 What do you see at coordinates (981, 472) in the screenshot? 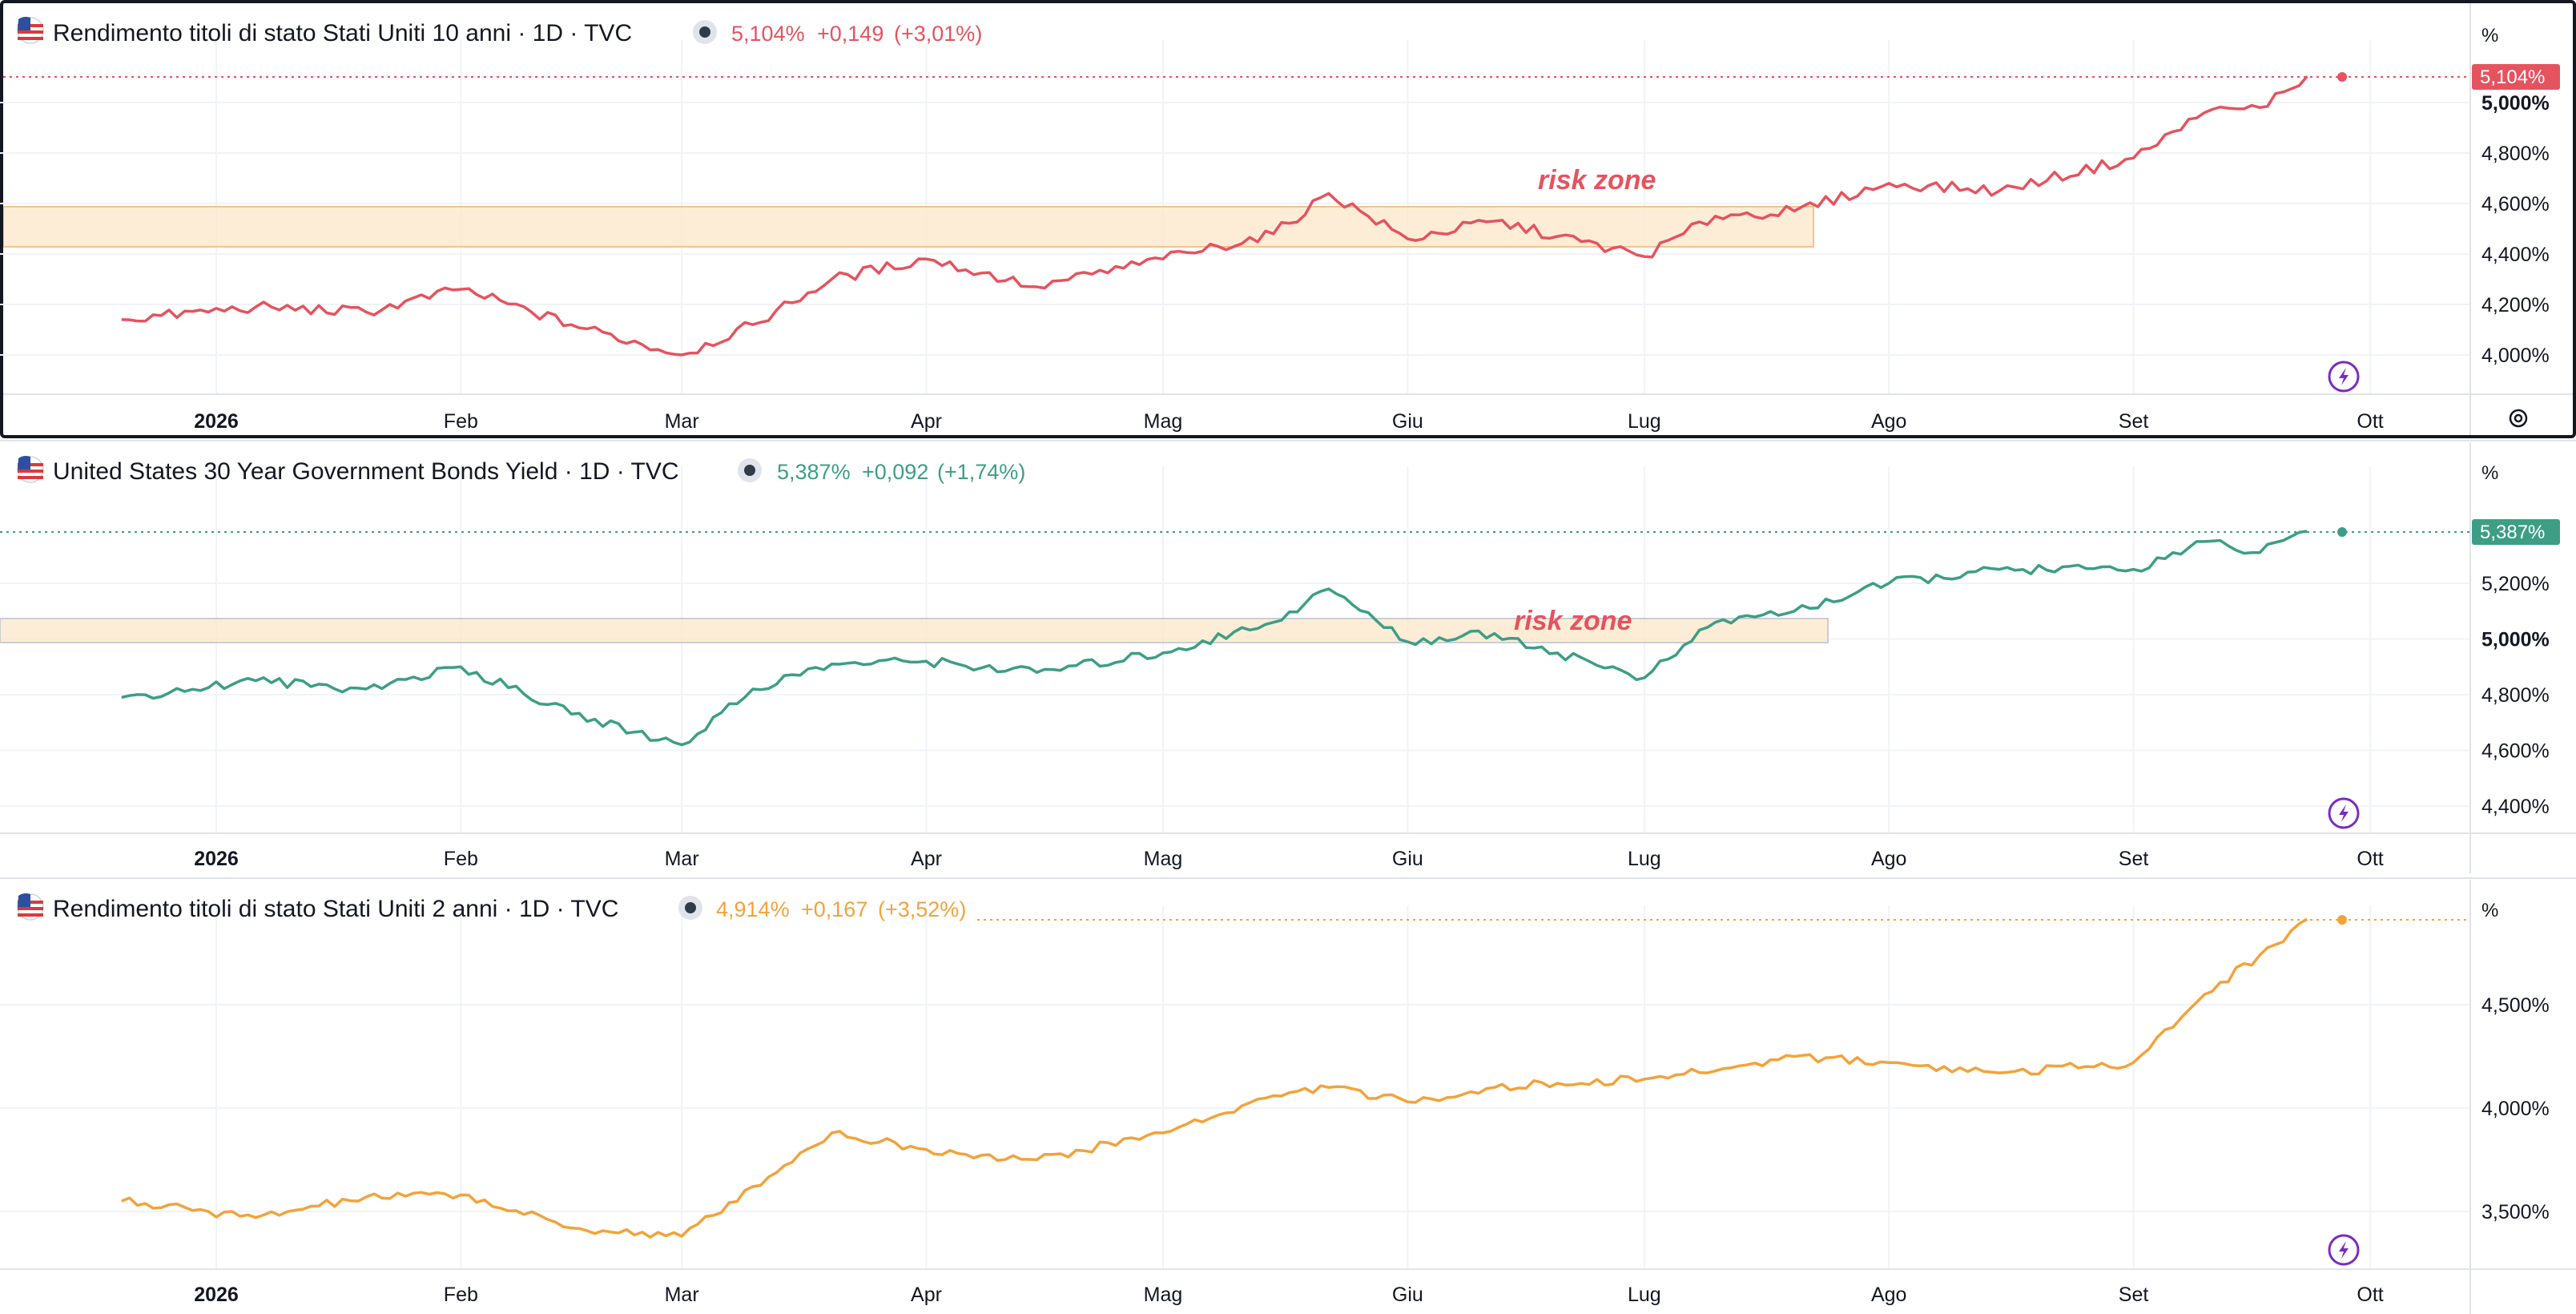
I see `legend-30y-change-pct: (+1,74%)` at bounding box center [981, 472].